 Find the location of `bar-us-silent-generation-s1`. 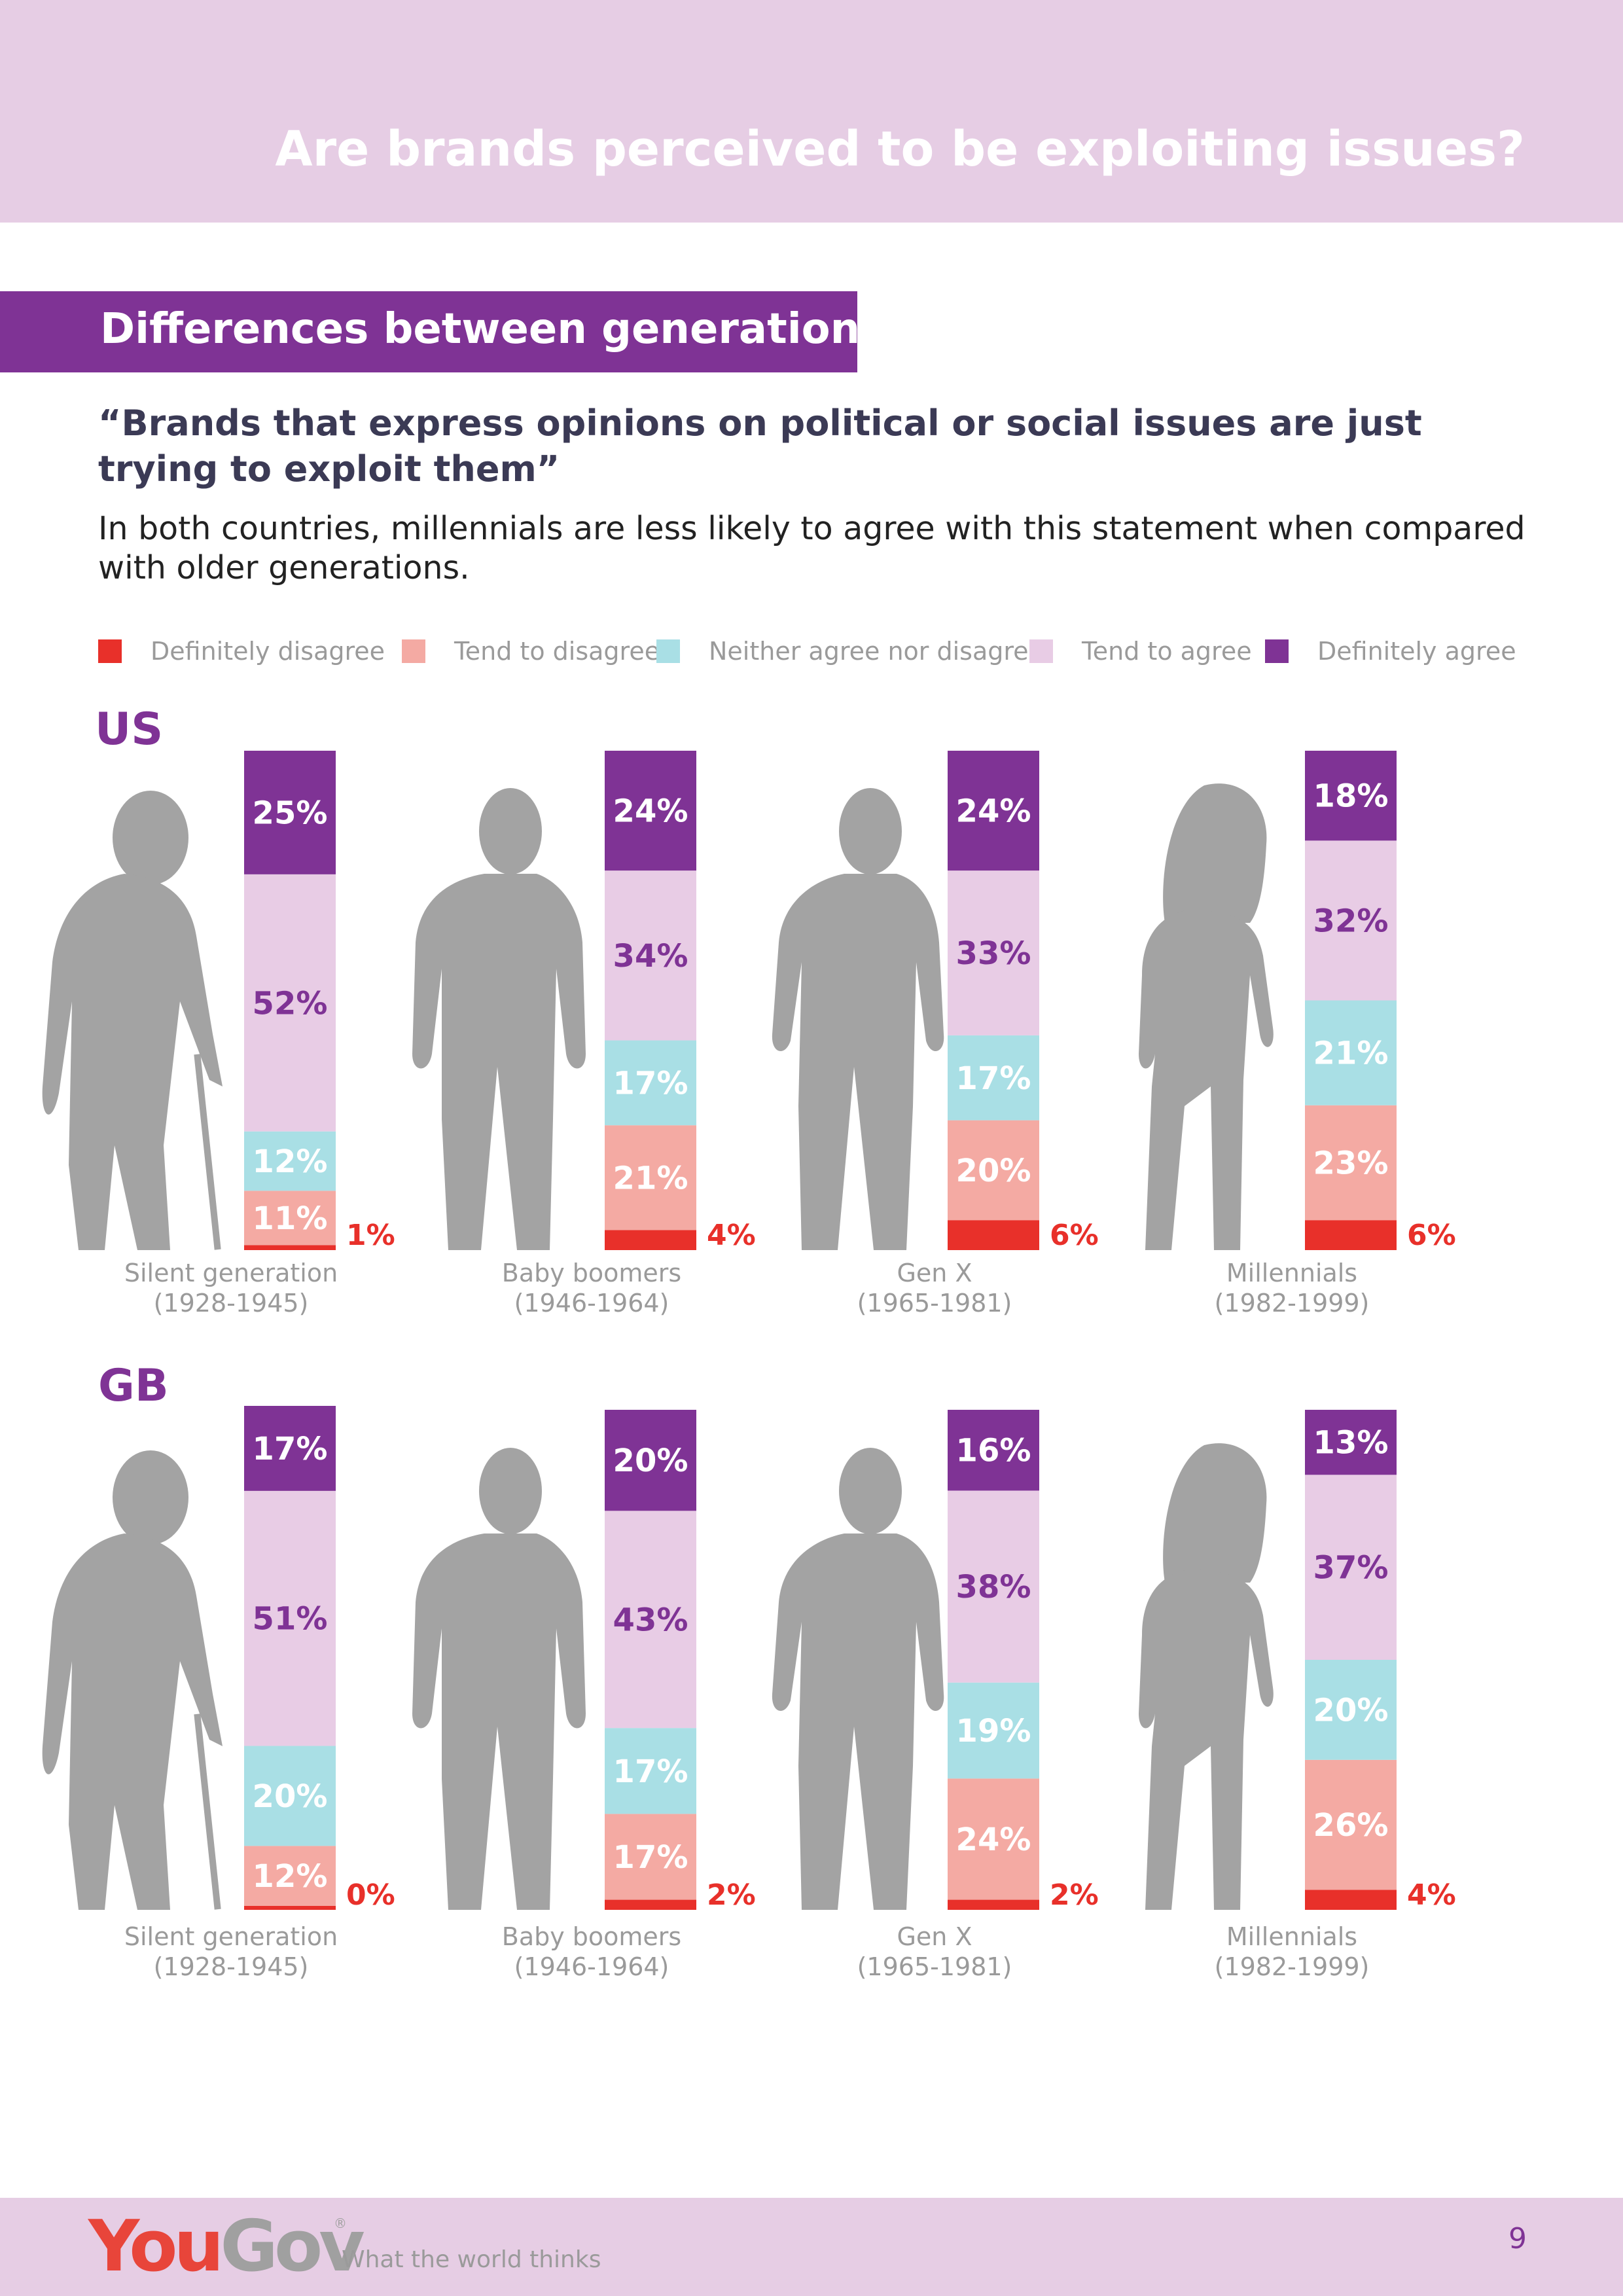

bar-us-silent-generation-s1 is located at coordinates (290, 1218).